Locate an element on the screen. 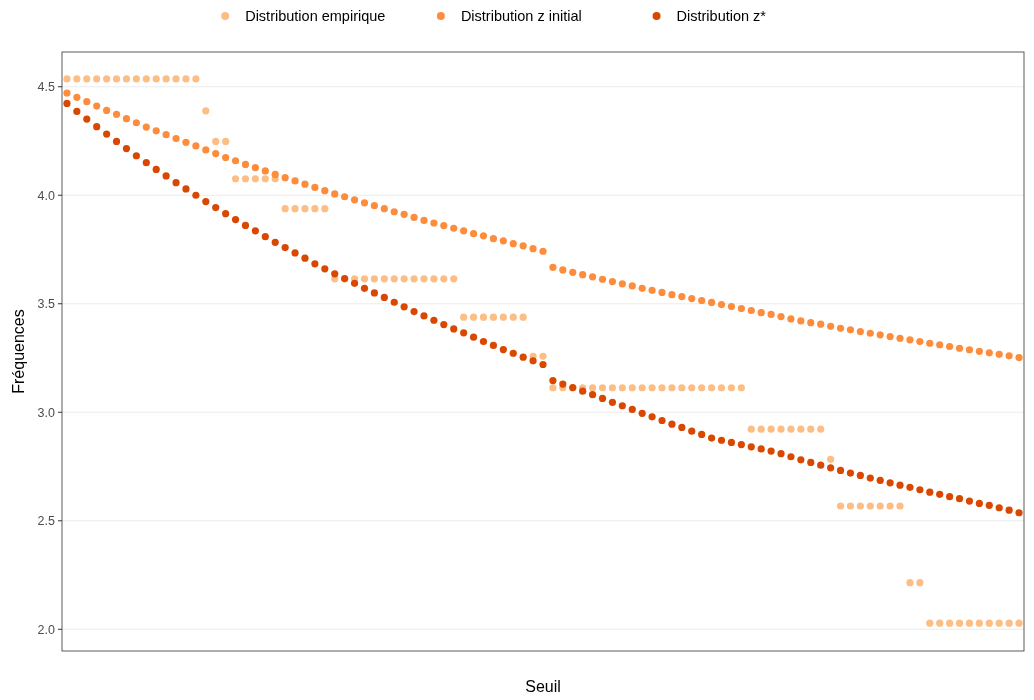 The image size is (1034, 700). y-axis-title: Fréquences is located at coordinates (18, 351).